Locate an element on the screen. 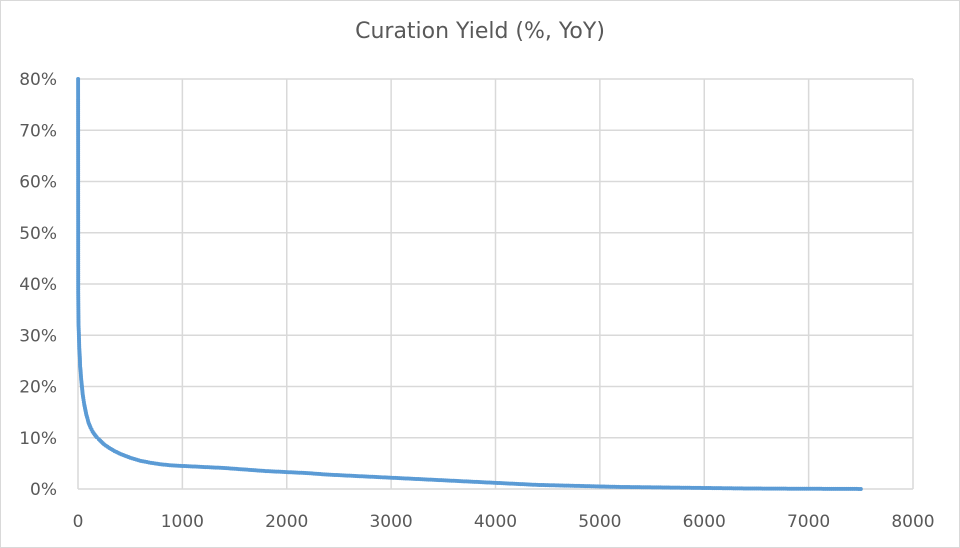 The image size is (960, 548). x-tick-label: 7000 is located at coordinates (808, 522).